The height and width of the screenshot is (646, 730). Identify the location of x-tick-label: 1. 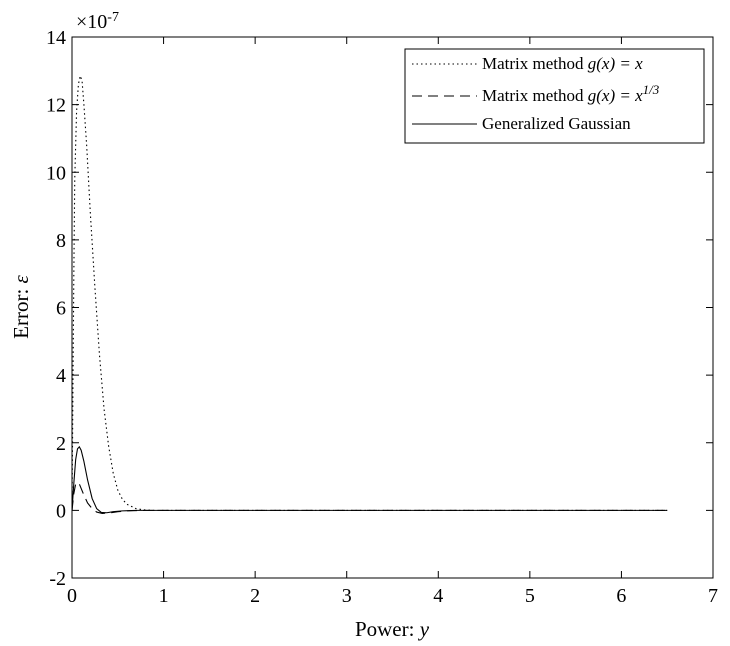
(164, 596).